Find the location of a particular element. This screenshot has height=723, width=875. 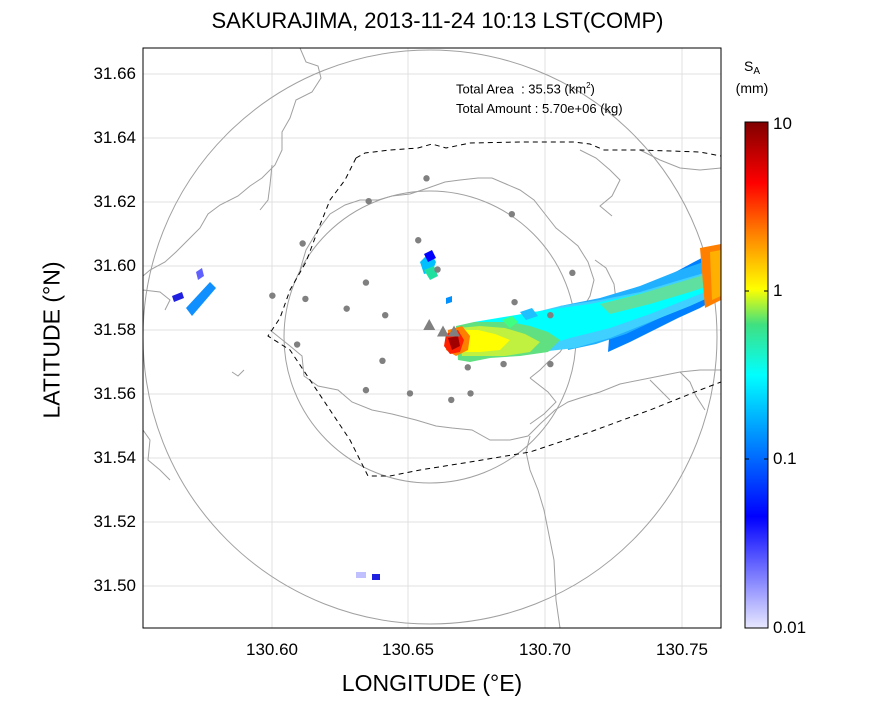

x-tick-label: 130.75 is located at coordinates (682, 649).